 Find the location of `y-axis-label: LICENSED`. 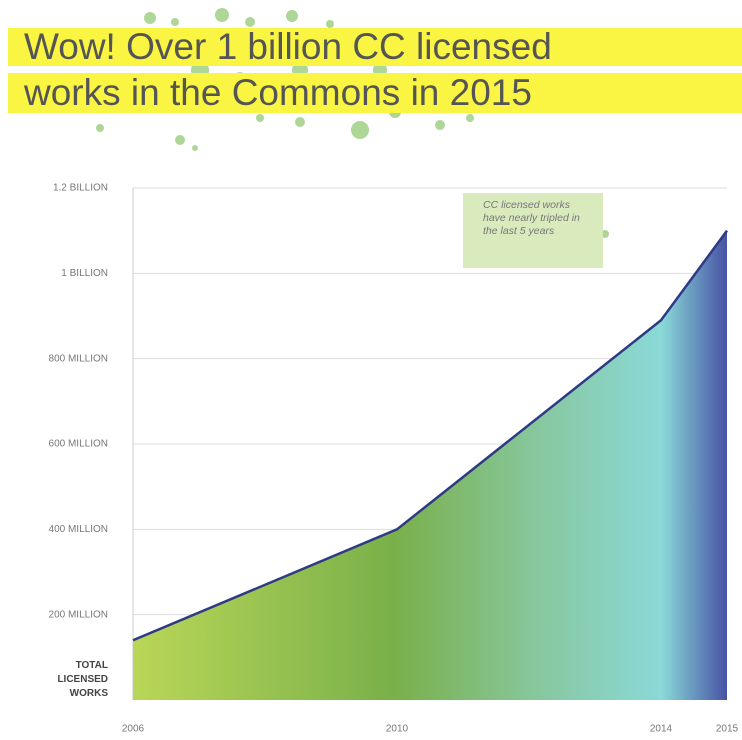

y-axis-label: LICENSED is located at coordinates (82, 679).